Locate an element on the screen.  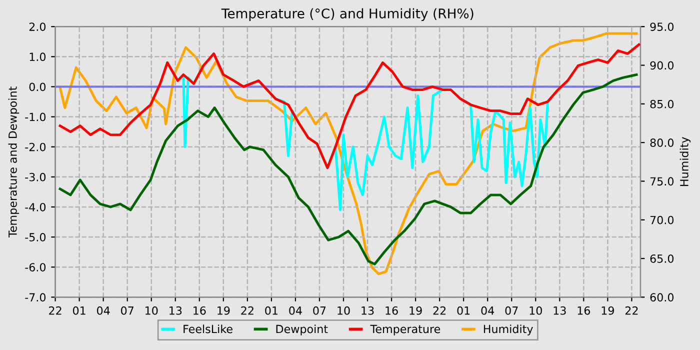
y2-tick-label: 60.0 is located at coordinates (662, 297).